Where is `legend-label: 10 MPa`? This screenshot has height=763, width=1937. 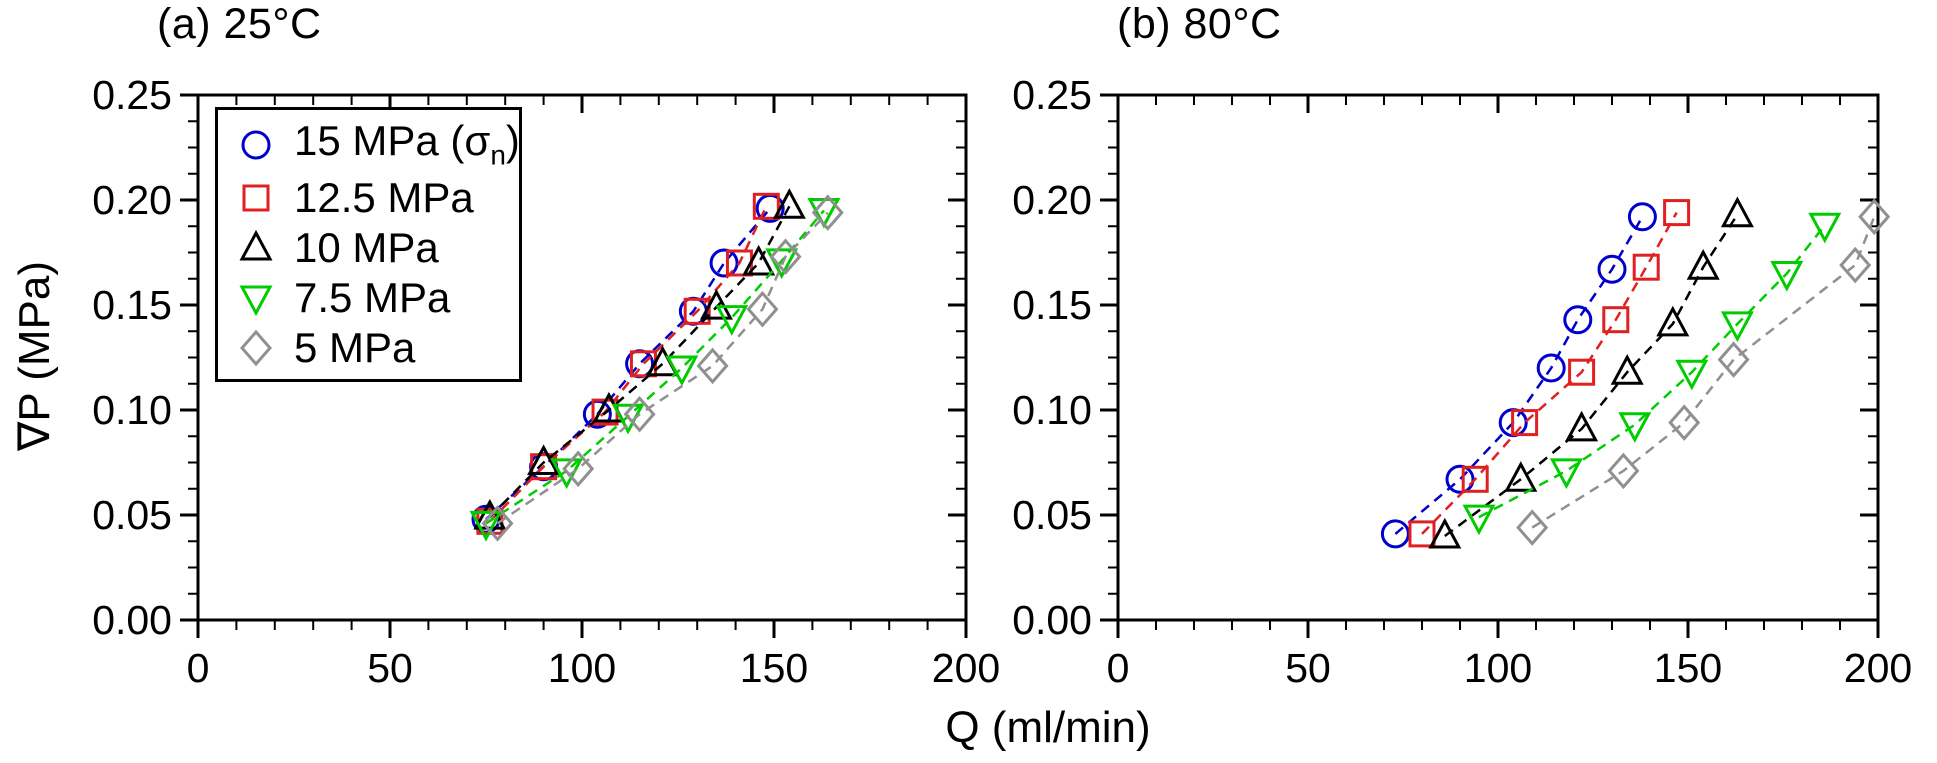 legend-label: 10 MPa is located at coordinates (366, 248).